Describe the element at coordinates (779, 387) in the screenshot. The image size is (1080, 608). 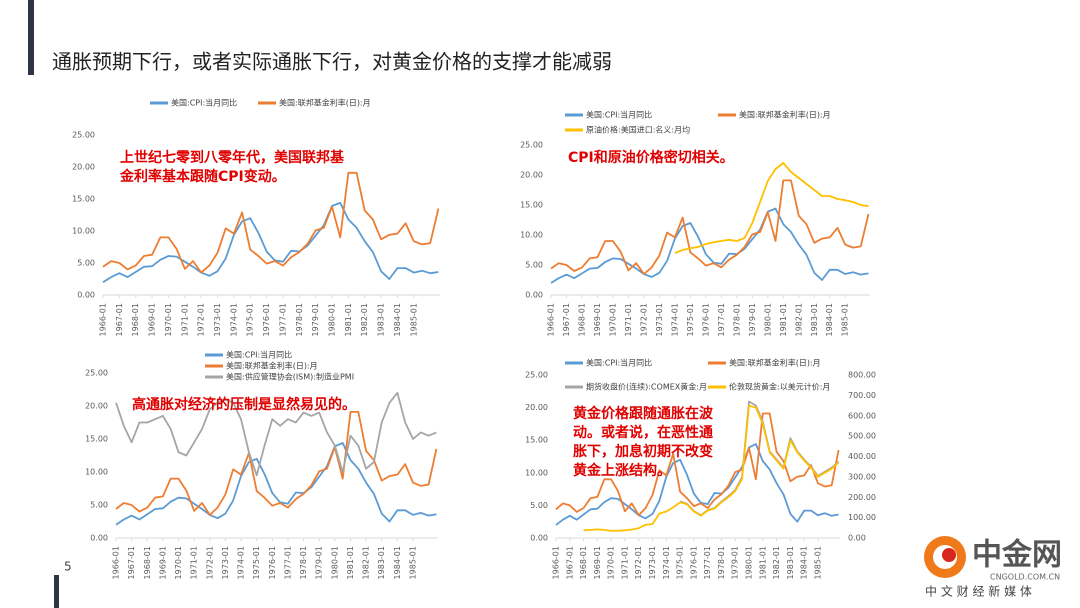
I see `legend-label: 伦敦现货黄金:以美元计价:月` at that location.